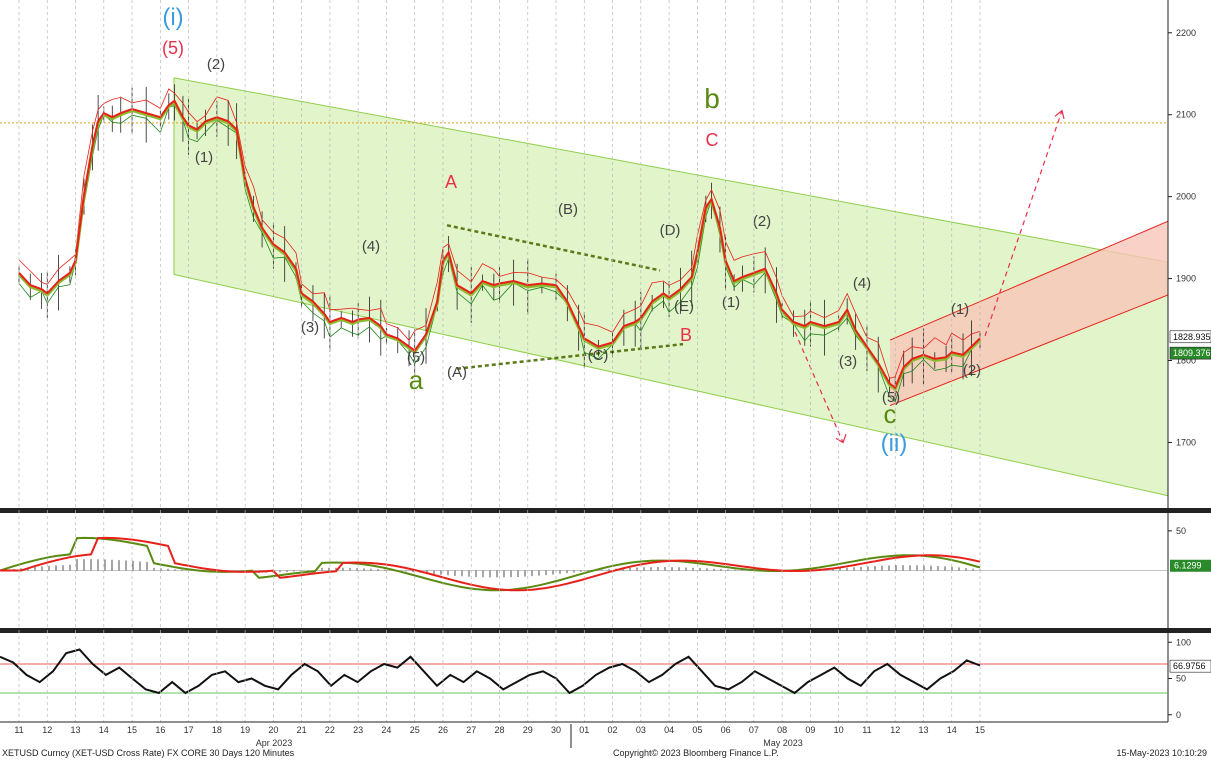 The height and width of the screenshot is (763, 1211). What do you see at coordinates (471, 730) in the screenshot?
I see `x-tick-label: 27` at bounding box center [471, 730].